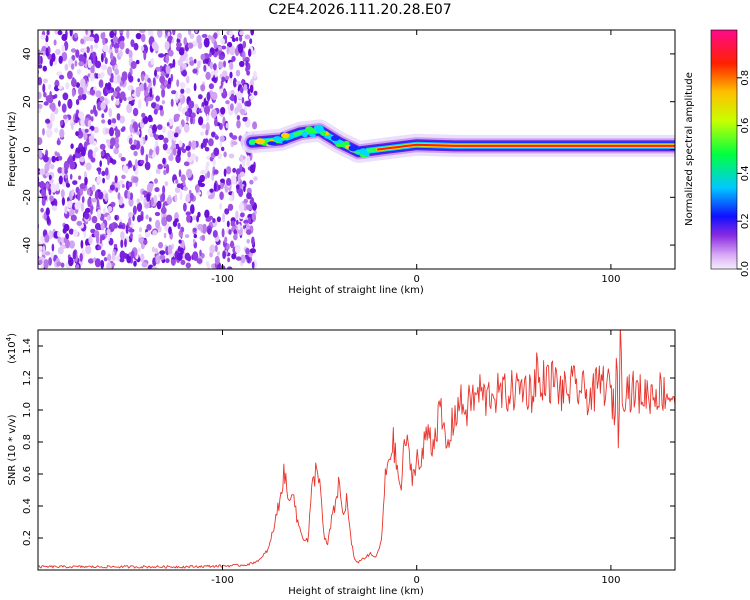 The width and height of the screenshot is (750, 600). What do you see at coordinates (27, 474) in the screenshot?
I see `snr-ytick-label: 0.6` at bounding box center [27, 474].